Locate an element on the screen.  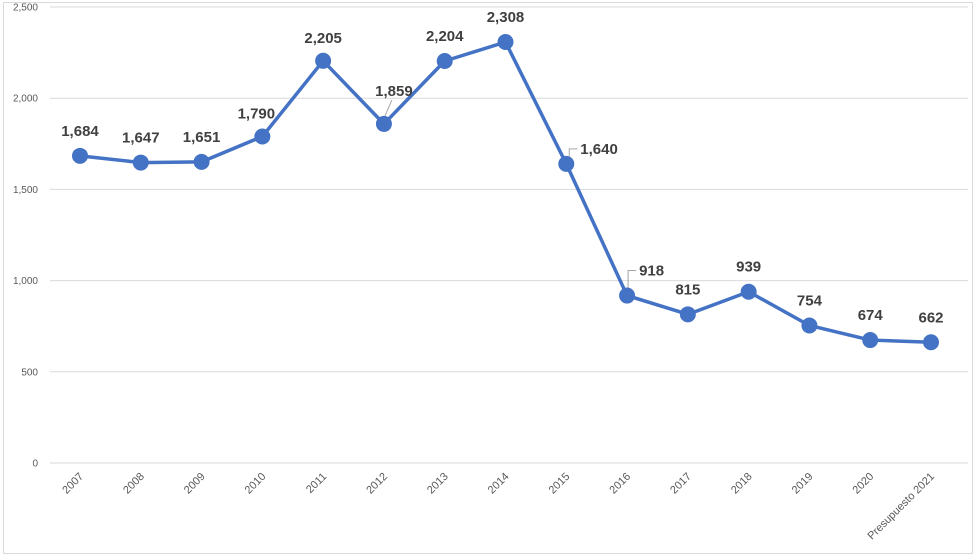
x-tick-label: 2010 is located at coordinates (256, 484).